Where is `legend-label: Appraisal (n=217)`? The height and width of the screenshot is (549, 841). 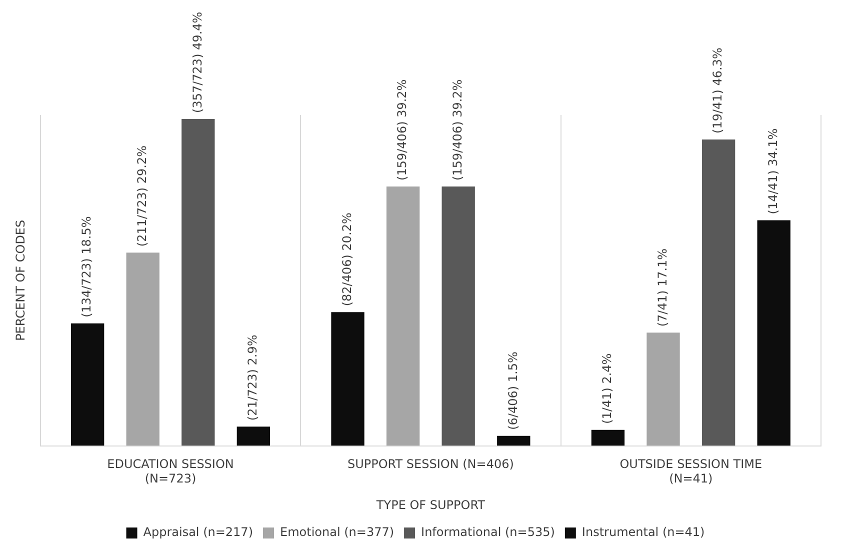
legend-label: Appraisal (n=217) is located at coordinates (198, 532).